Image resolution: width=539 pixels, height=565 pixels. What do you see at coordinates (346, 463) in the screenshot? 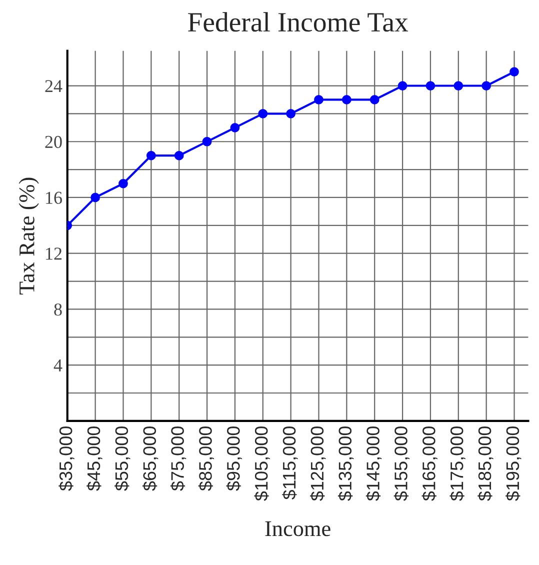
I see `x-tick-label: $135,000` at bounding box center [346, 463].